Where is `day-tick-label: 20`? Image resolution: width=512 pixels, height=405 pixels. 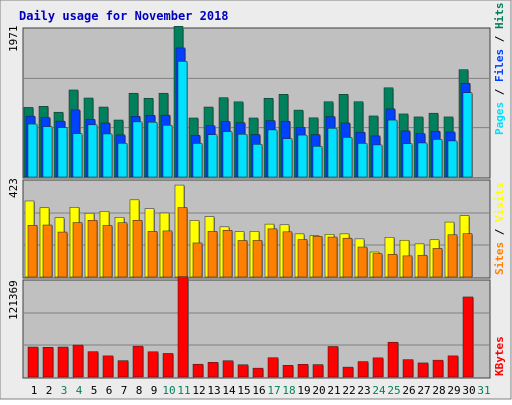
day-tick-label: 20 is located at coordinates (318, 390).